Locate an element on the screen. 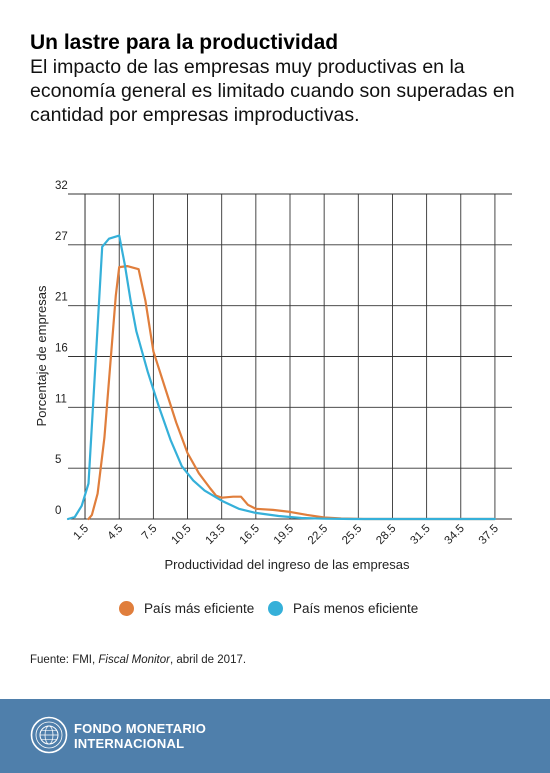  y-axis-title: Porcentaje de empresas is located at coordinates (41, 355).